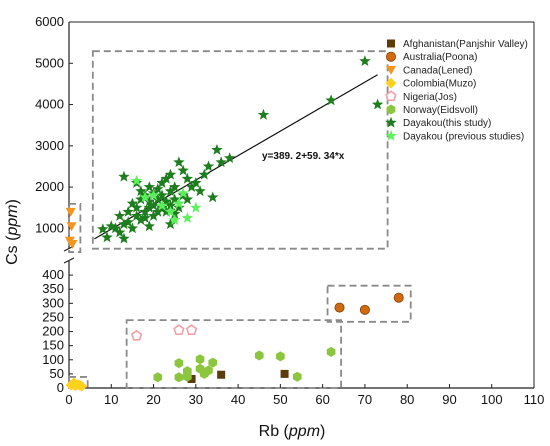 The image size is (550, 446). What do you see at coordinates (49, 104) in the screenshot?
I see `y-tick-label: 4000` at bounding box center [49, 104].